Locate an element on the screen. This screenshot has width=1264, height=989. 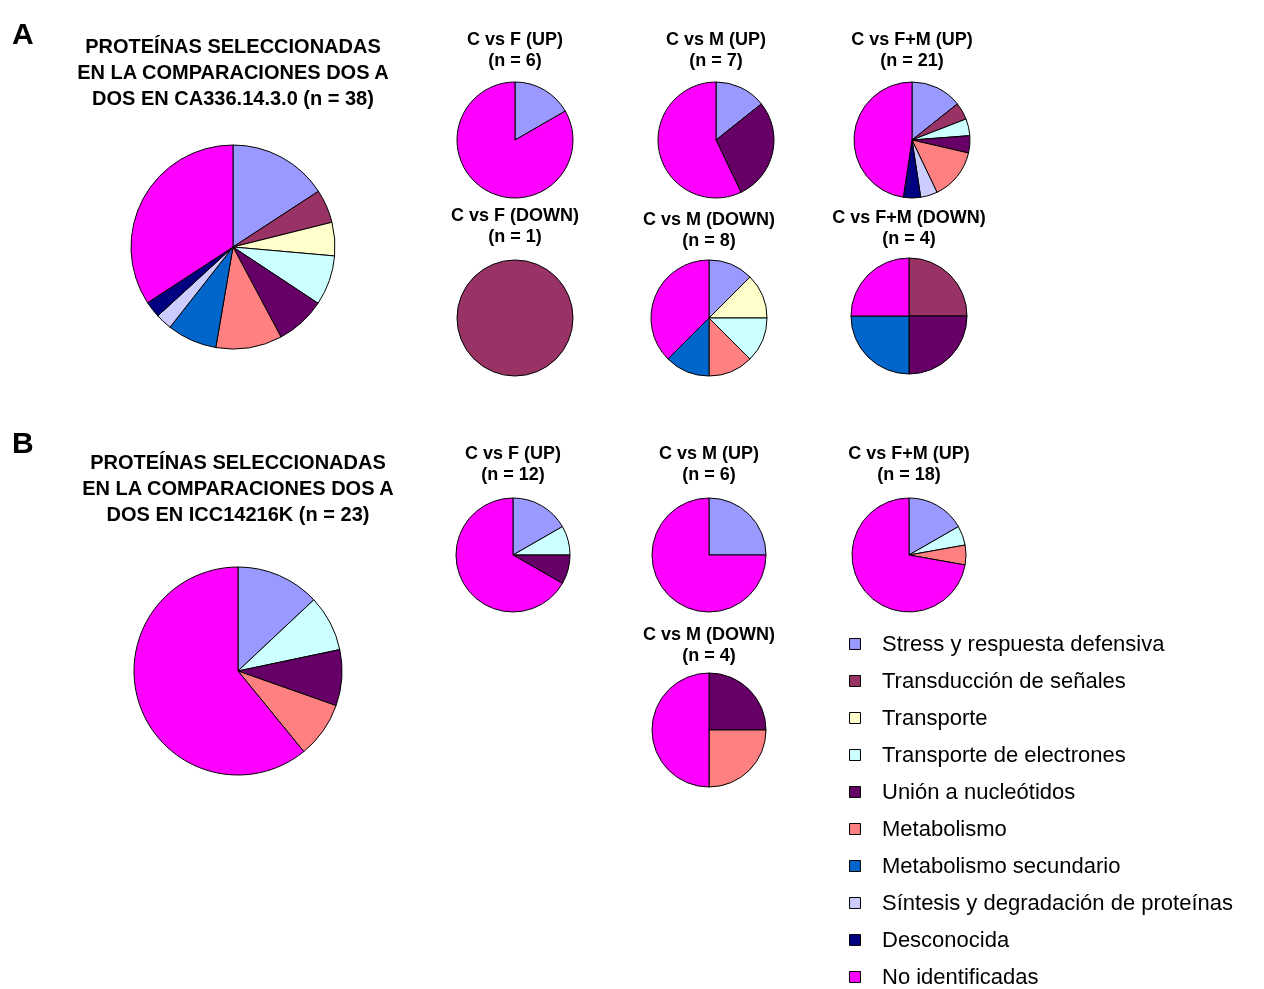
legend-label: Transporte is located at coordinates (935, 717).